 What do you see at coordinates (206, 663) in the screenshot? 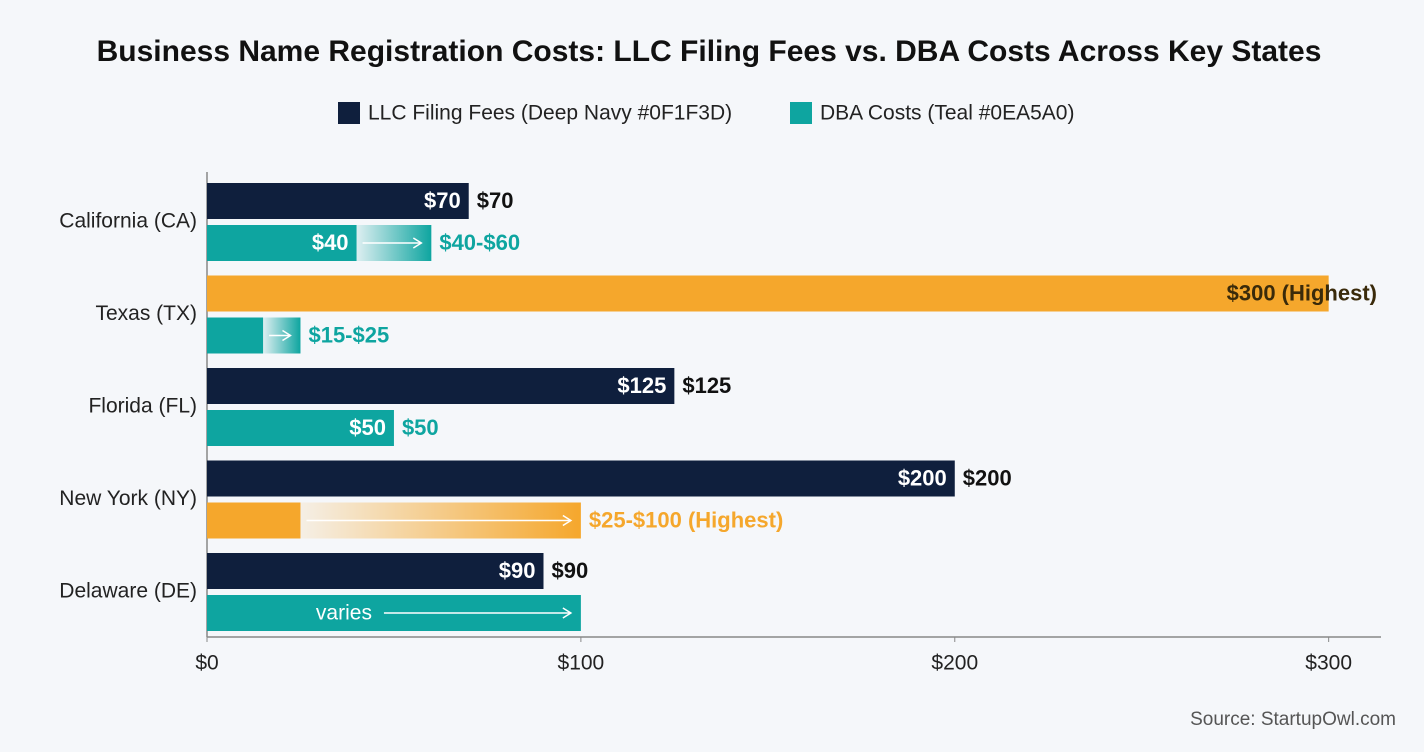
I see `x-tick-label: $0` at bounding box center [206, 663].